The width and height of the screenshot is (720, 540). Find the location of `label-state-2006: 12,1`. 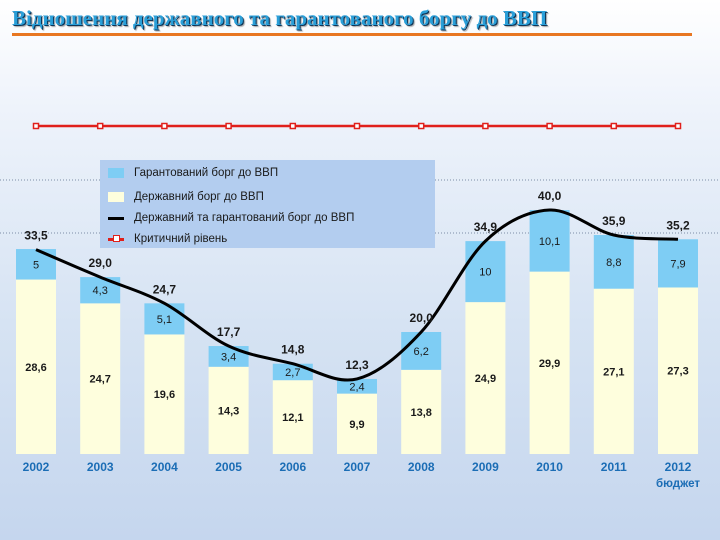

label-state-2006: 12,1 is located at coordinates (292, 418).